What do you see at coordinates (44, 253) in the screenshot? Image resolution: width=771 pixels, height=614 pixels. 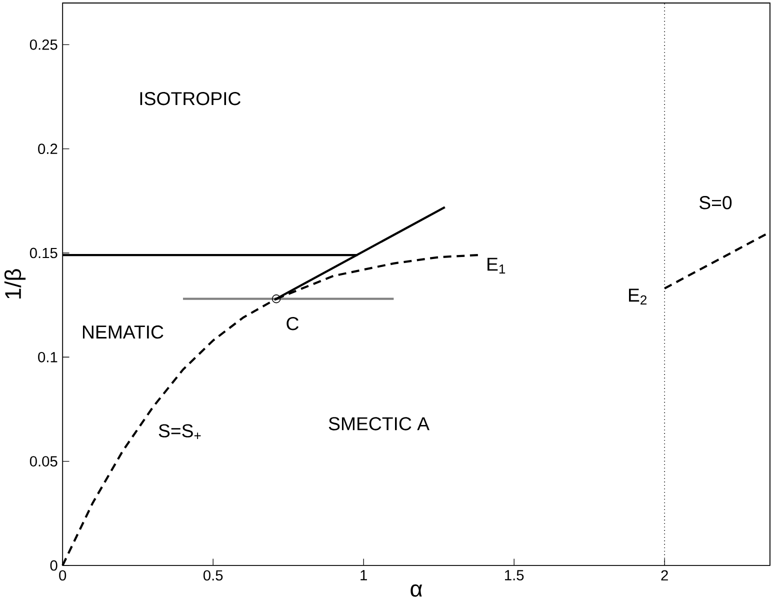 I see `y-tick-label: 0.15` at bounding box center [44, 253].